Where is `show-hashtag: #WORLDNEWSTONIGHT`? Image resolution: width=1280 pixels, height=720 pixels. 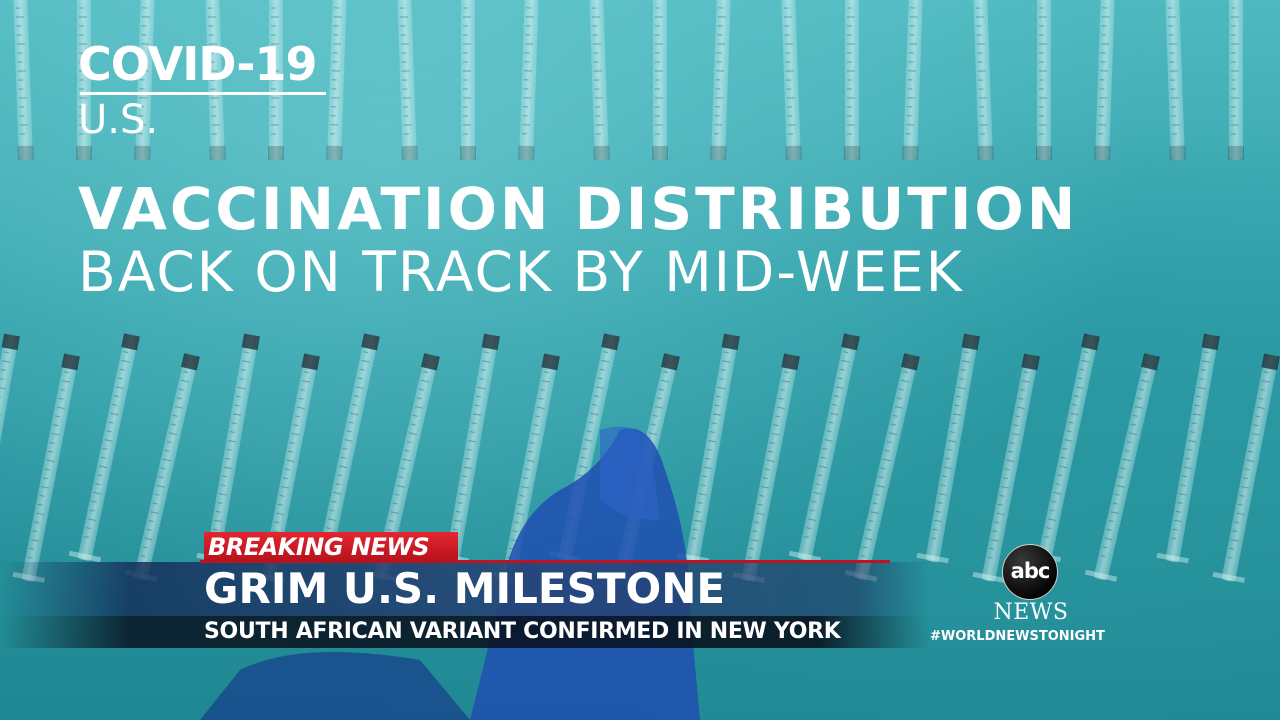 show-hashtag: #WORLDNEWSTONIGHT is located at coordinates (1017, 636).